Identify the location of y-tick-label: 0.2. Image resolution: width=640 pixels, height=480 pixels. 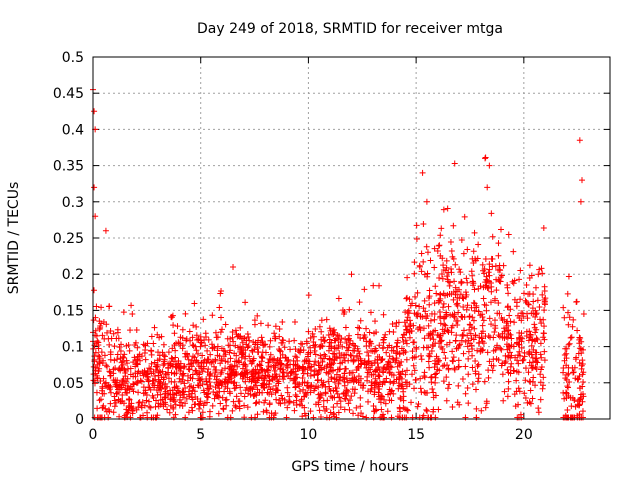
(73, 275).